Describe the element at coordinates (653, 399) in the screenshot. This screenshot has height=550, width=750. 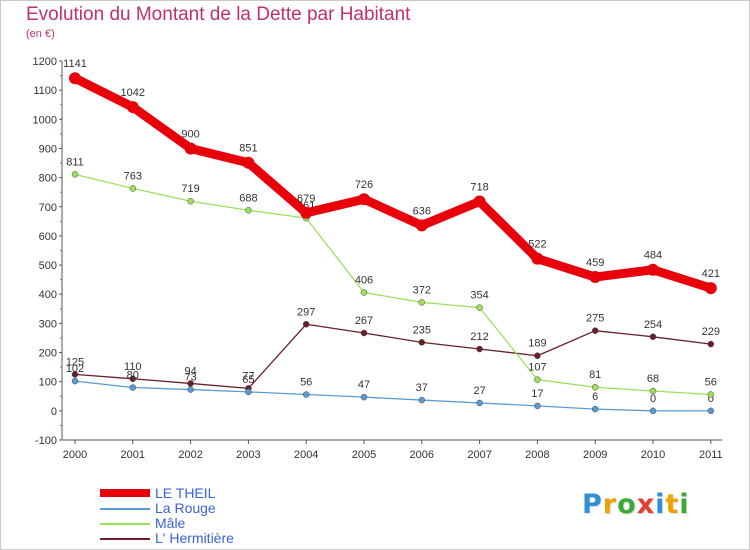
I see `data-label: 0` at that location.